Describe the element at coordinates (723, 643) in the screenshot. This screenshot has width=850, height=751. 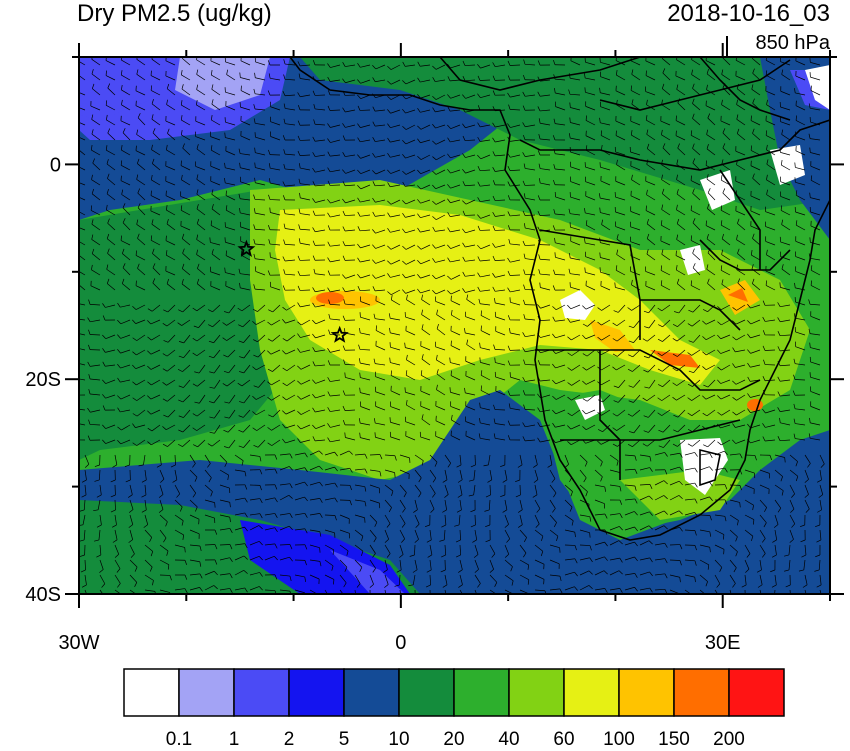
I see `lon-tick-label: 30E` at that location.